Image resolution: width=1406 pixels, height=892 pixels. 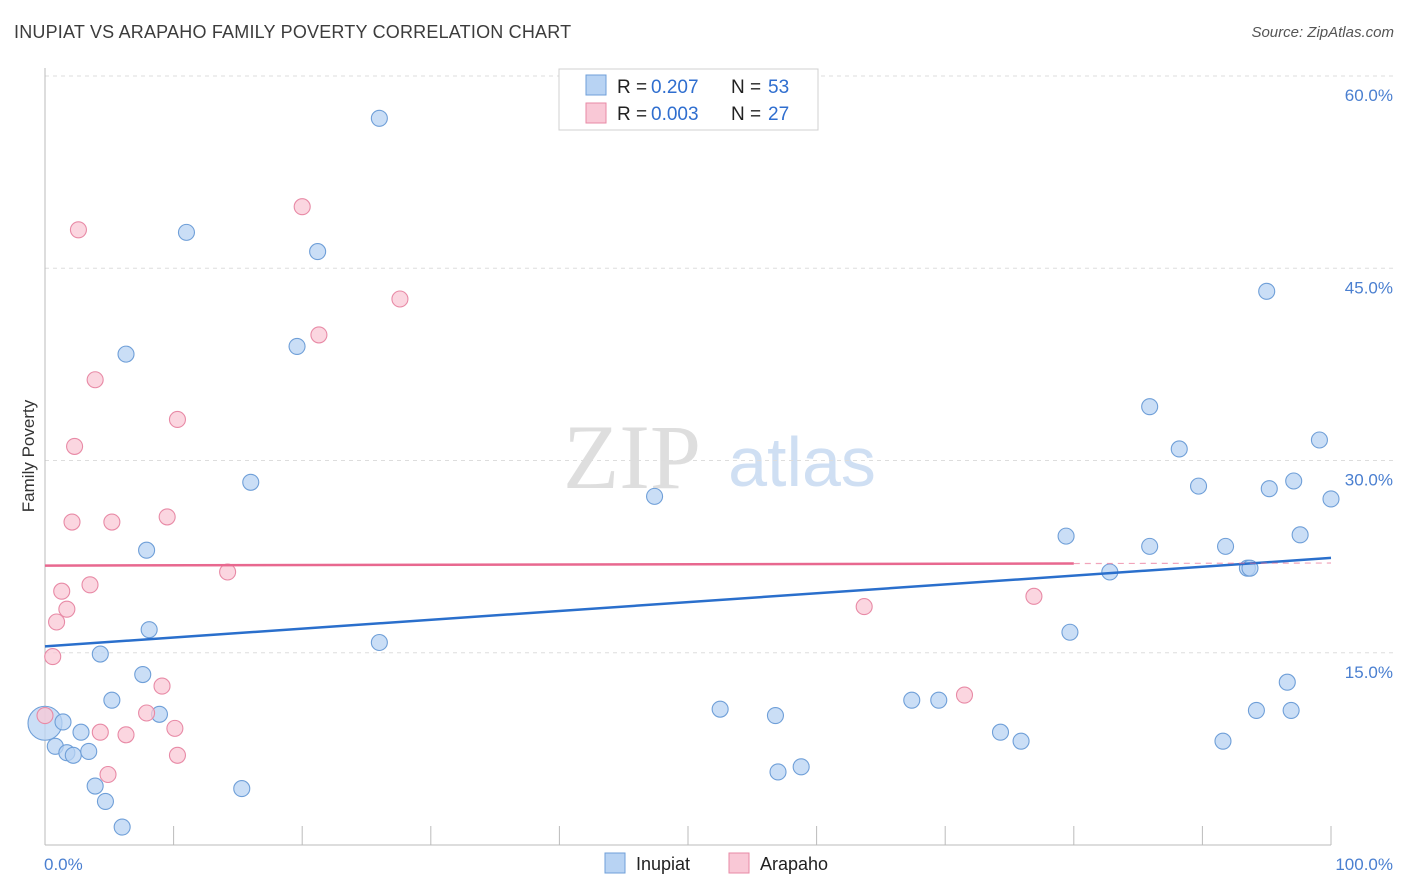 What do you see at coordinates (63, 864) in the screenshot?
I see `x-tick-label-min: 0.0%` at bounding box center [63, 864].